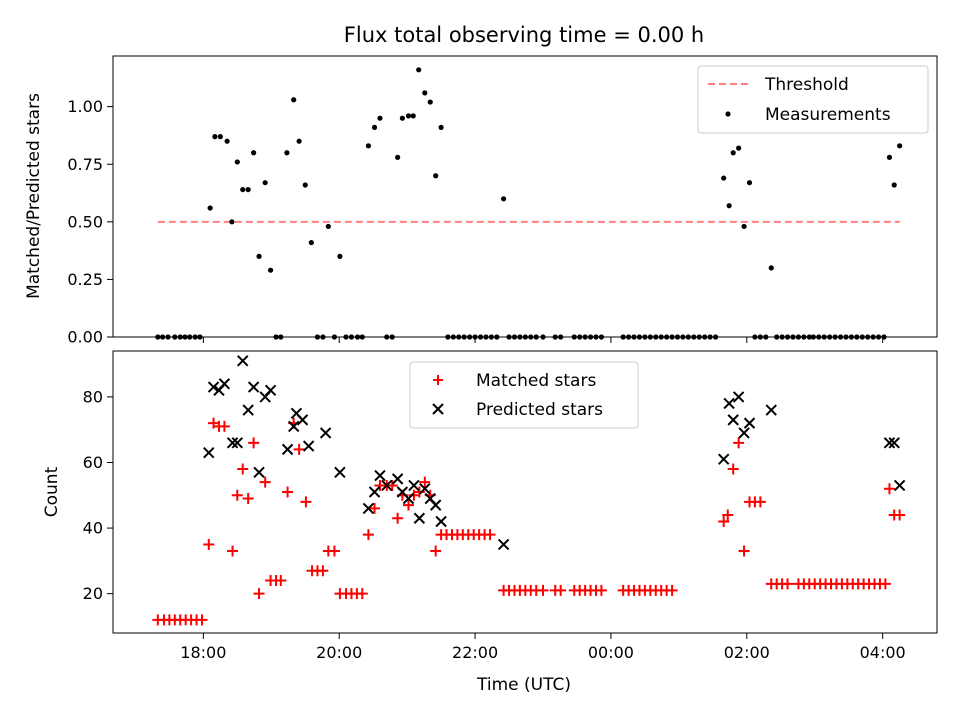  I want to click on bottom-xtick-label: 18:00, so click(203, 652).